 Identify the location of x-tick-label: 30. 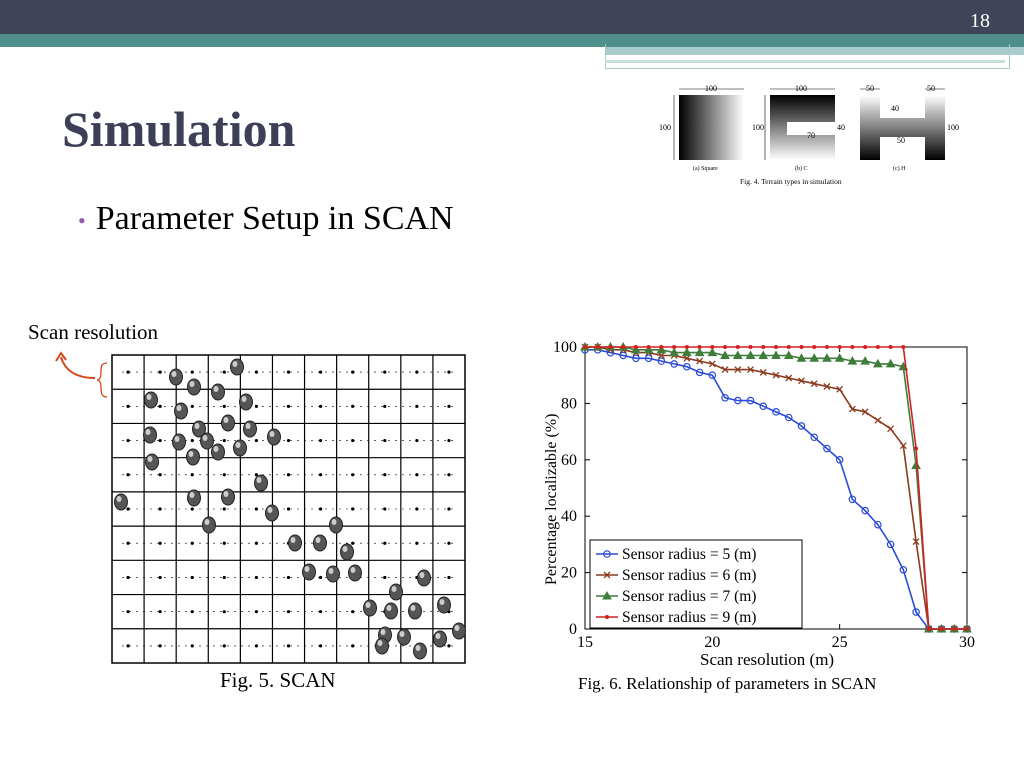
(967, 642).